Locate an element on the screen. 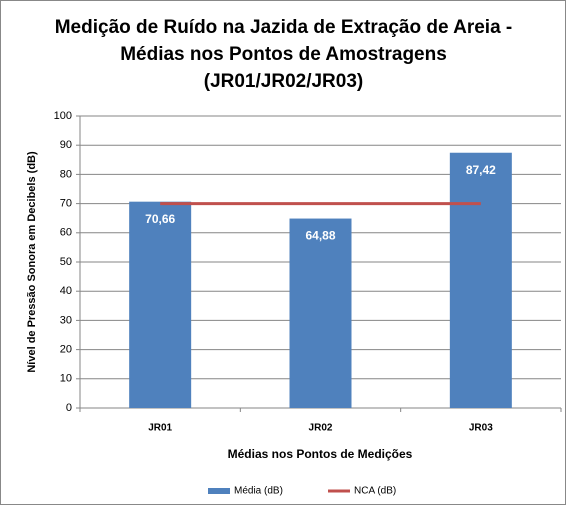 The height and width of the screenshot is (506, 567). y-tick-label: 0 is located at coordinates (69, 408).